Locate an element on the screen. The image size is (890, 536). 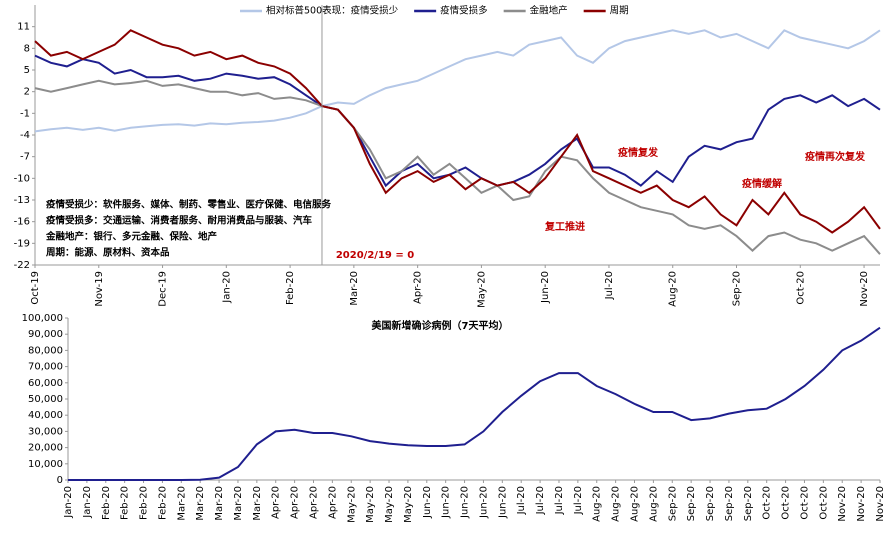
annotation: 疫情缓解 is located at coordinates (762, 183).